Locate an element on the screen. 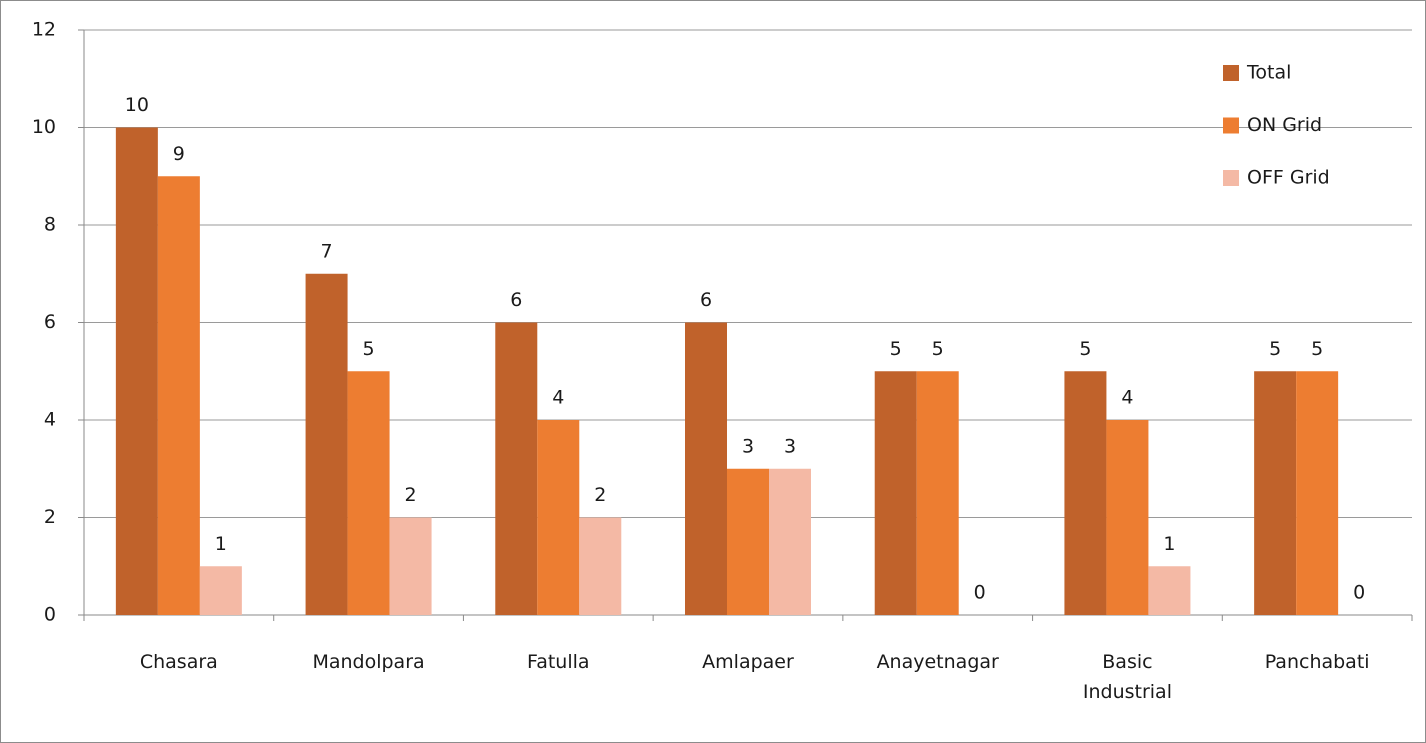  legend-label: ON Grid is located at coordinates (1284, 125).